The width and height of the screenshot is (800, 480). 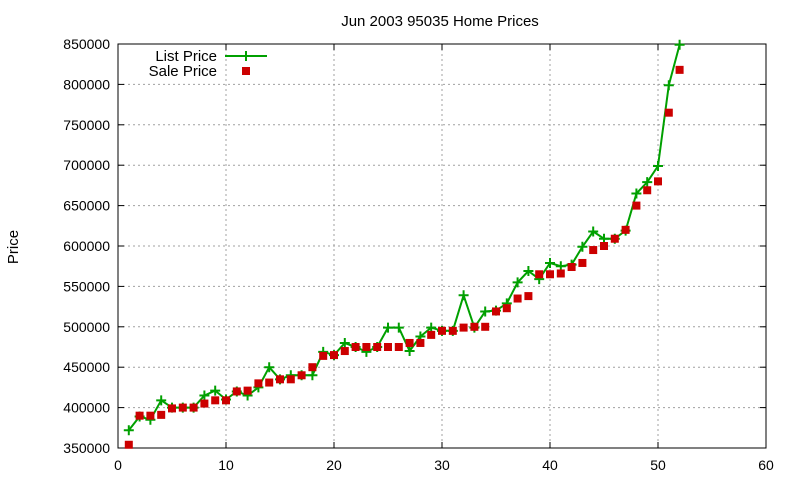 What do you see at coordinates (440, 21) in the screenshot?
I see `chart-title: Jun 2003 95035 Home Prices` at bounding box center [440, 21].